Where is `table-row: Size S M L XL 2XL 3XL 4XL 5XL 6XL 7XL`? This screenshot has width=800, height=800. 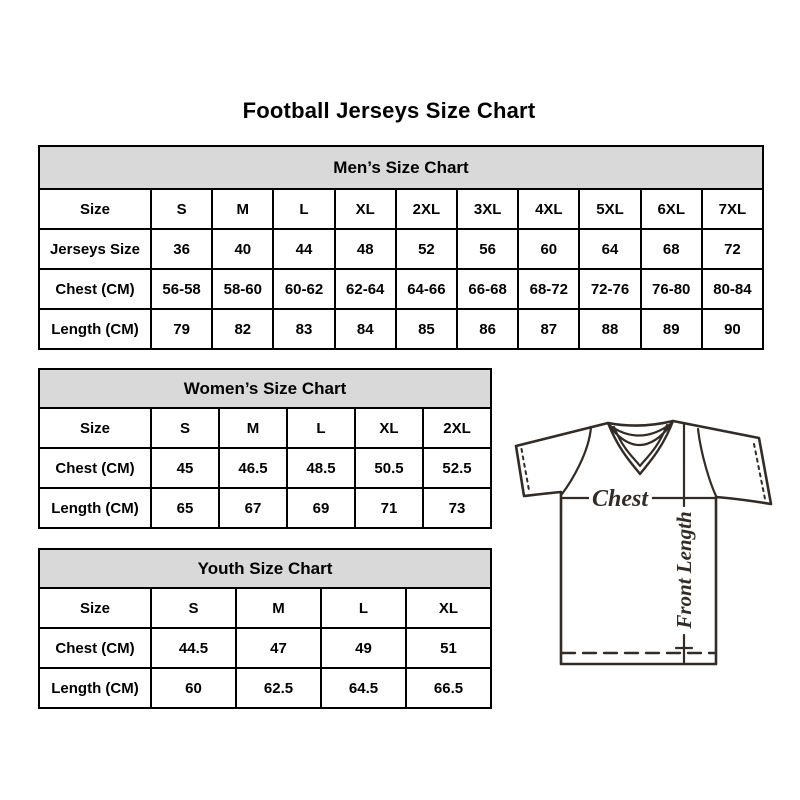 table-row: Size S M L XL 2XL 3XL 4XL 5XL 6XL 7XL is located at coordinates (401, 210).